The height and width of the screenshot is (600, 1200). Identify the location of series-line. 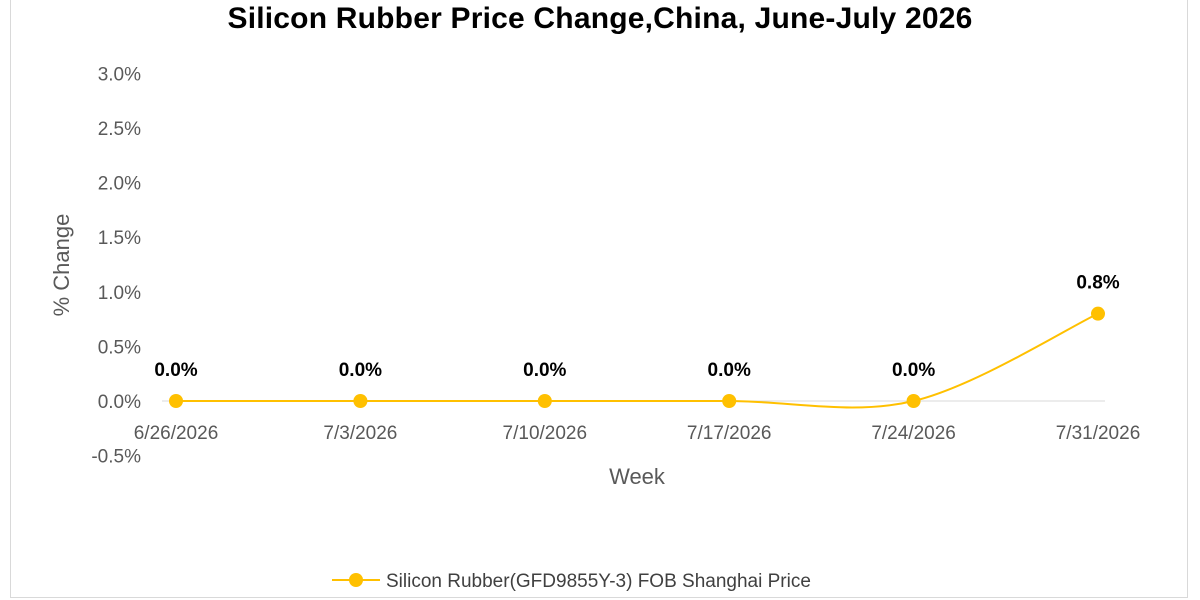
(637, 360).